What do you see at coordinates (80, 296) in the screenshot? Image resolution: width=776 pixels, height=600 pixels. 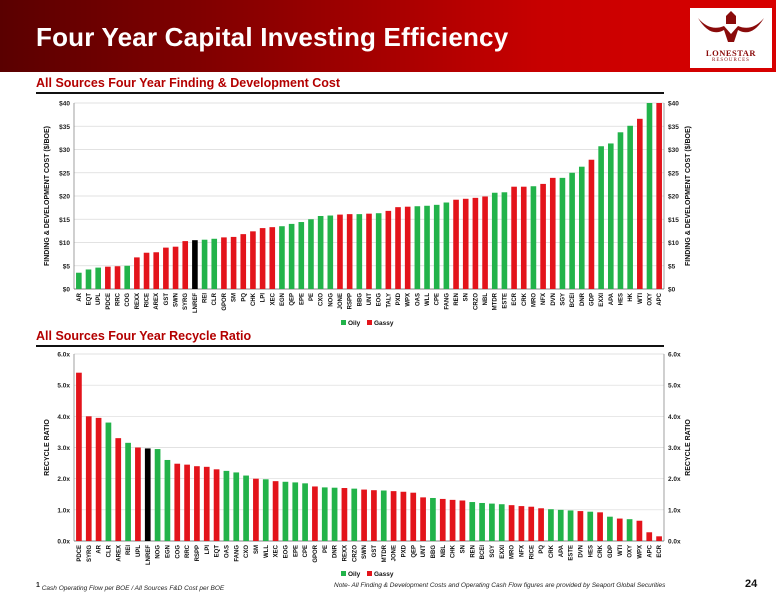 I see `x-tick-label: AR` at bounding box center [80, 296].